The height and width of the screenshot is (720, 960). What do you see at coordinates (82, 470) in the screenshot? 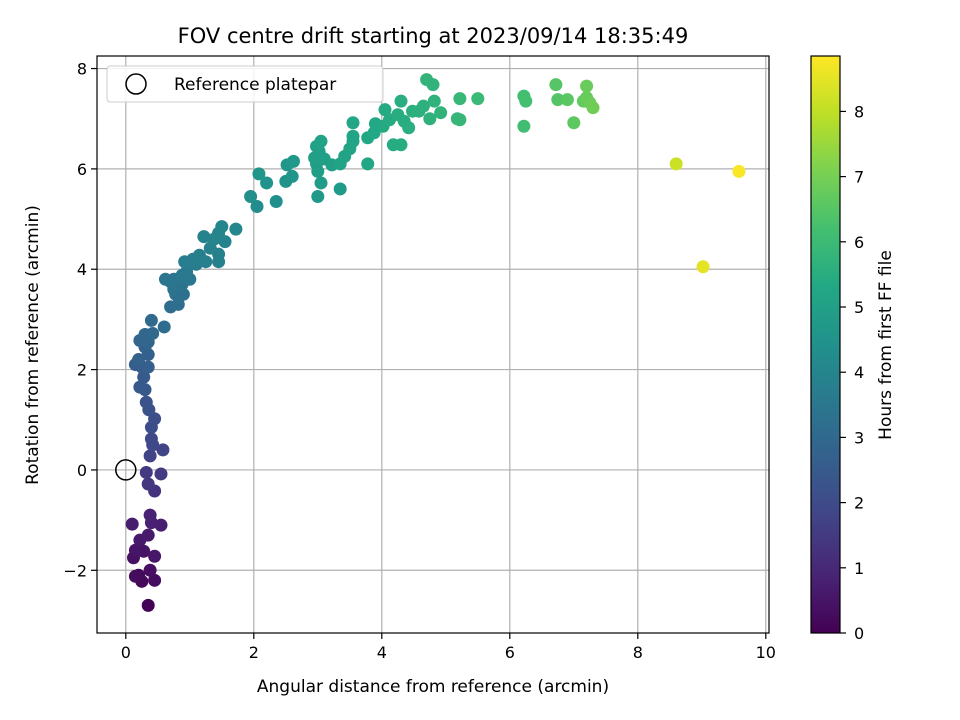
I see `y-tick-label-1: 0` at bounding box center [82, 470].